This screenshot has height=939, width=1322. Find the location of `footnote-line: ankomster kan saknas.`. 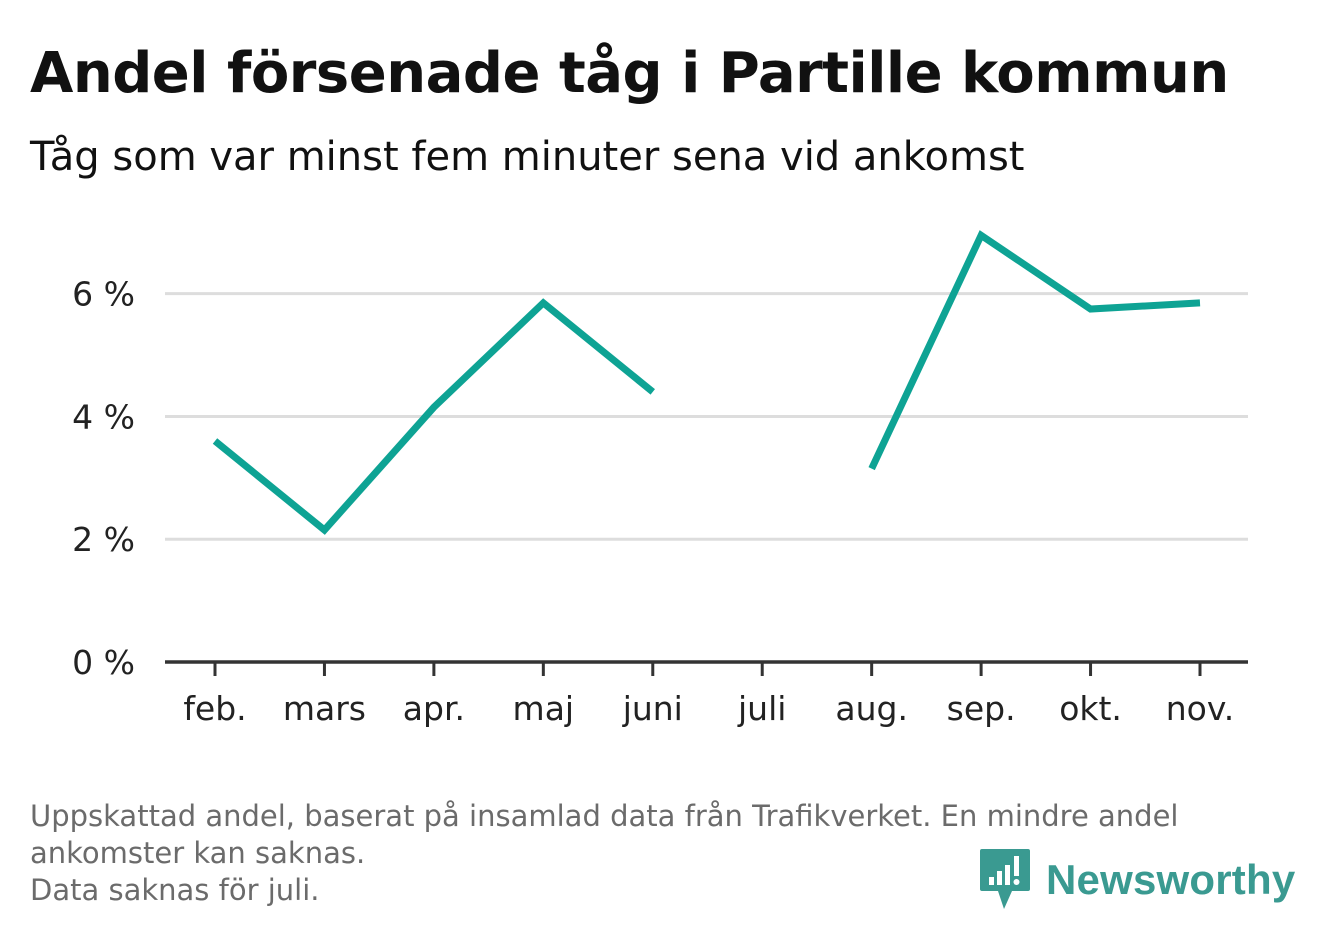

footnote-line: ankomster kan saknas. is located at coordinates (198, 853).